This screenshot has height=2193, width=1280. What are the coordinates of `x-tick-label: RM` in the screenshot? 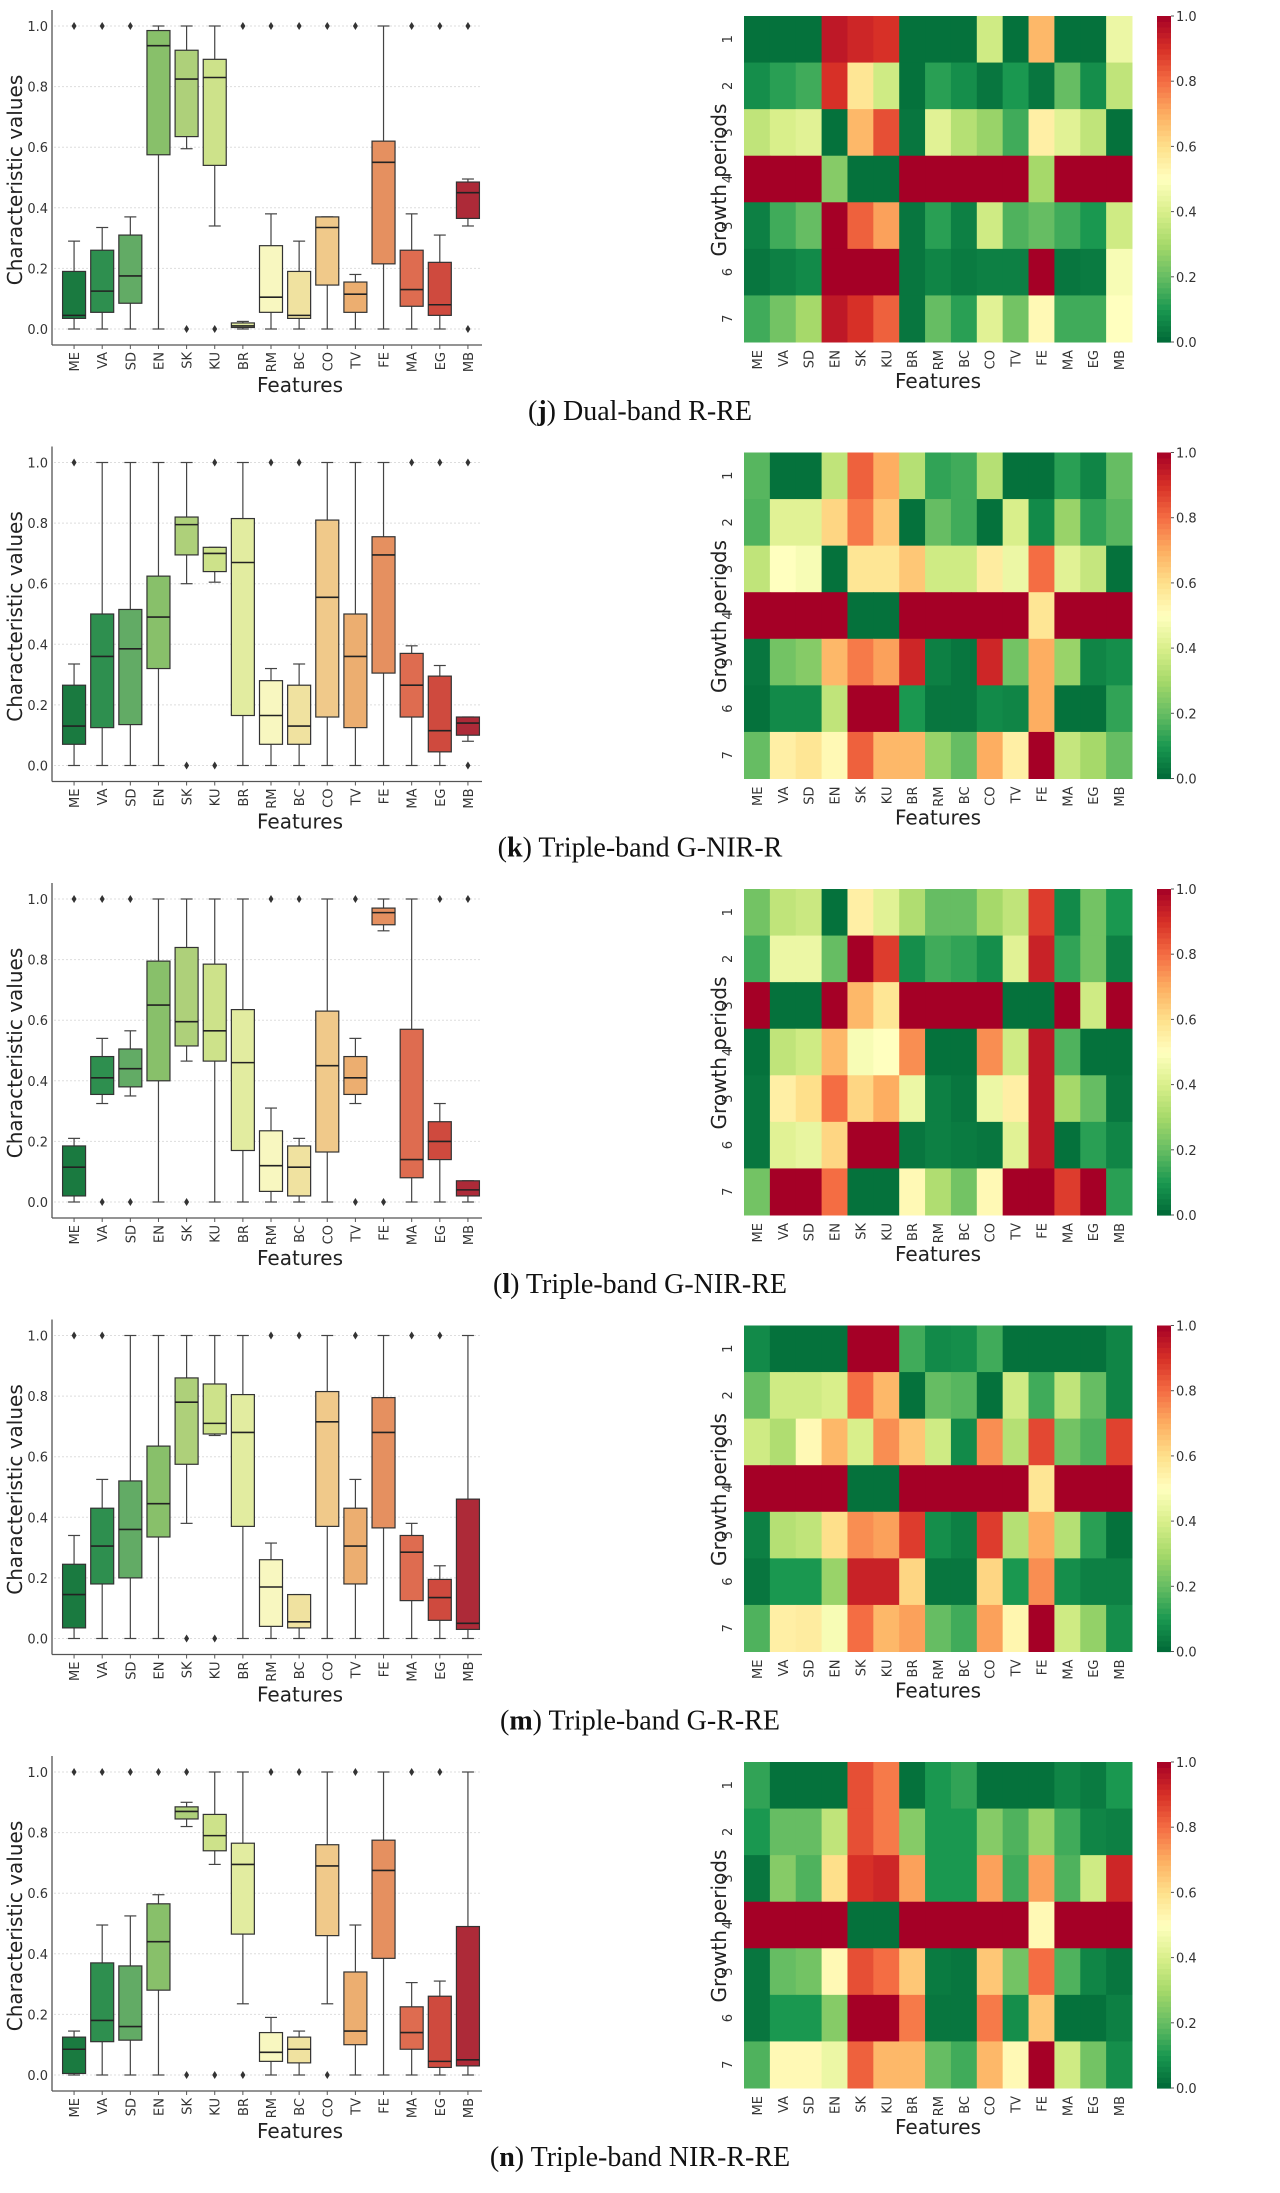 It's located at (939, 1670).